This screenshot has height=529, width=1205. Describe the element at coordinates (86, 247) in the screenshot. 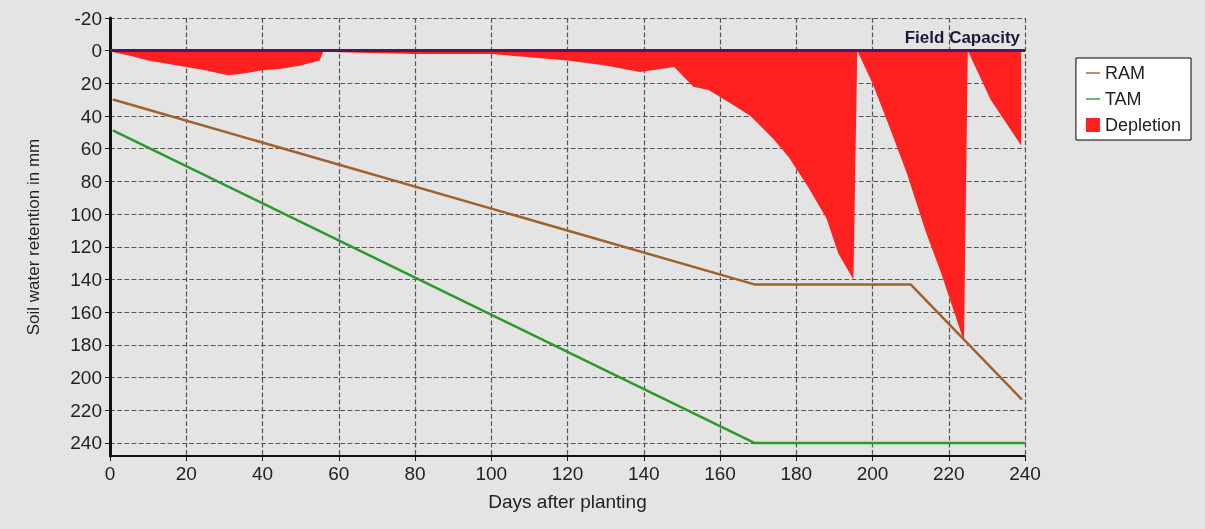

I see `y-tick-label: 120` at that location.